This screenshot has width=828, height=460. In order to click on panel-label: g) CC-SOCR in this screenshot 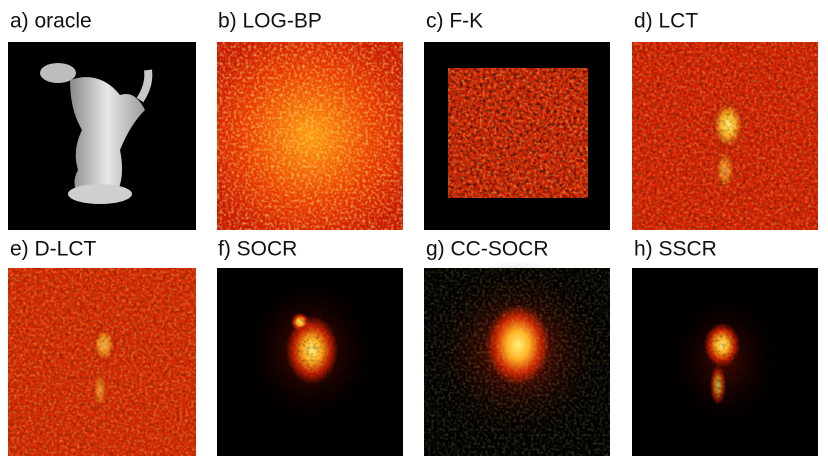, I will do `click(487, 249)`.